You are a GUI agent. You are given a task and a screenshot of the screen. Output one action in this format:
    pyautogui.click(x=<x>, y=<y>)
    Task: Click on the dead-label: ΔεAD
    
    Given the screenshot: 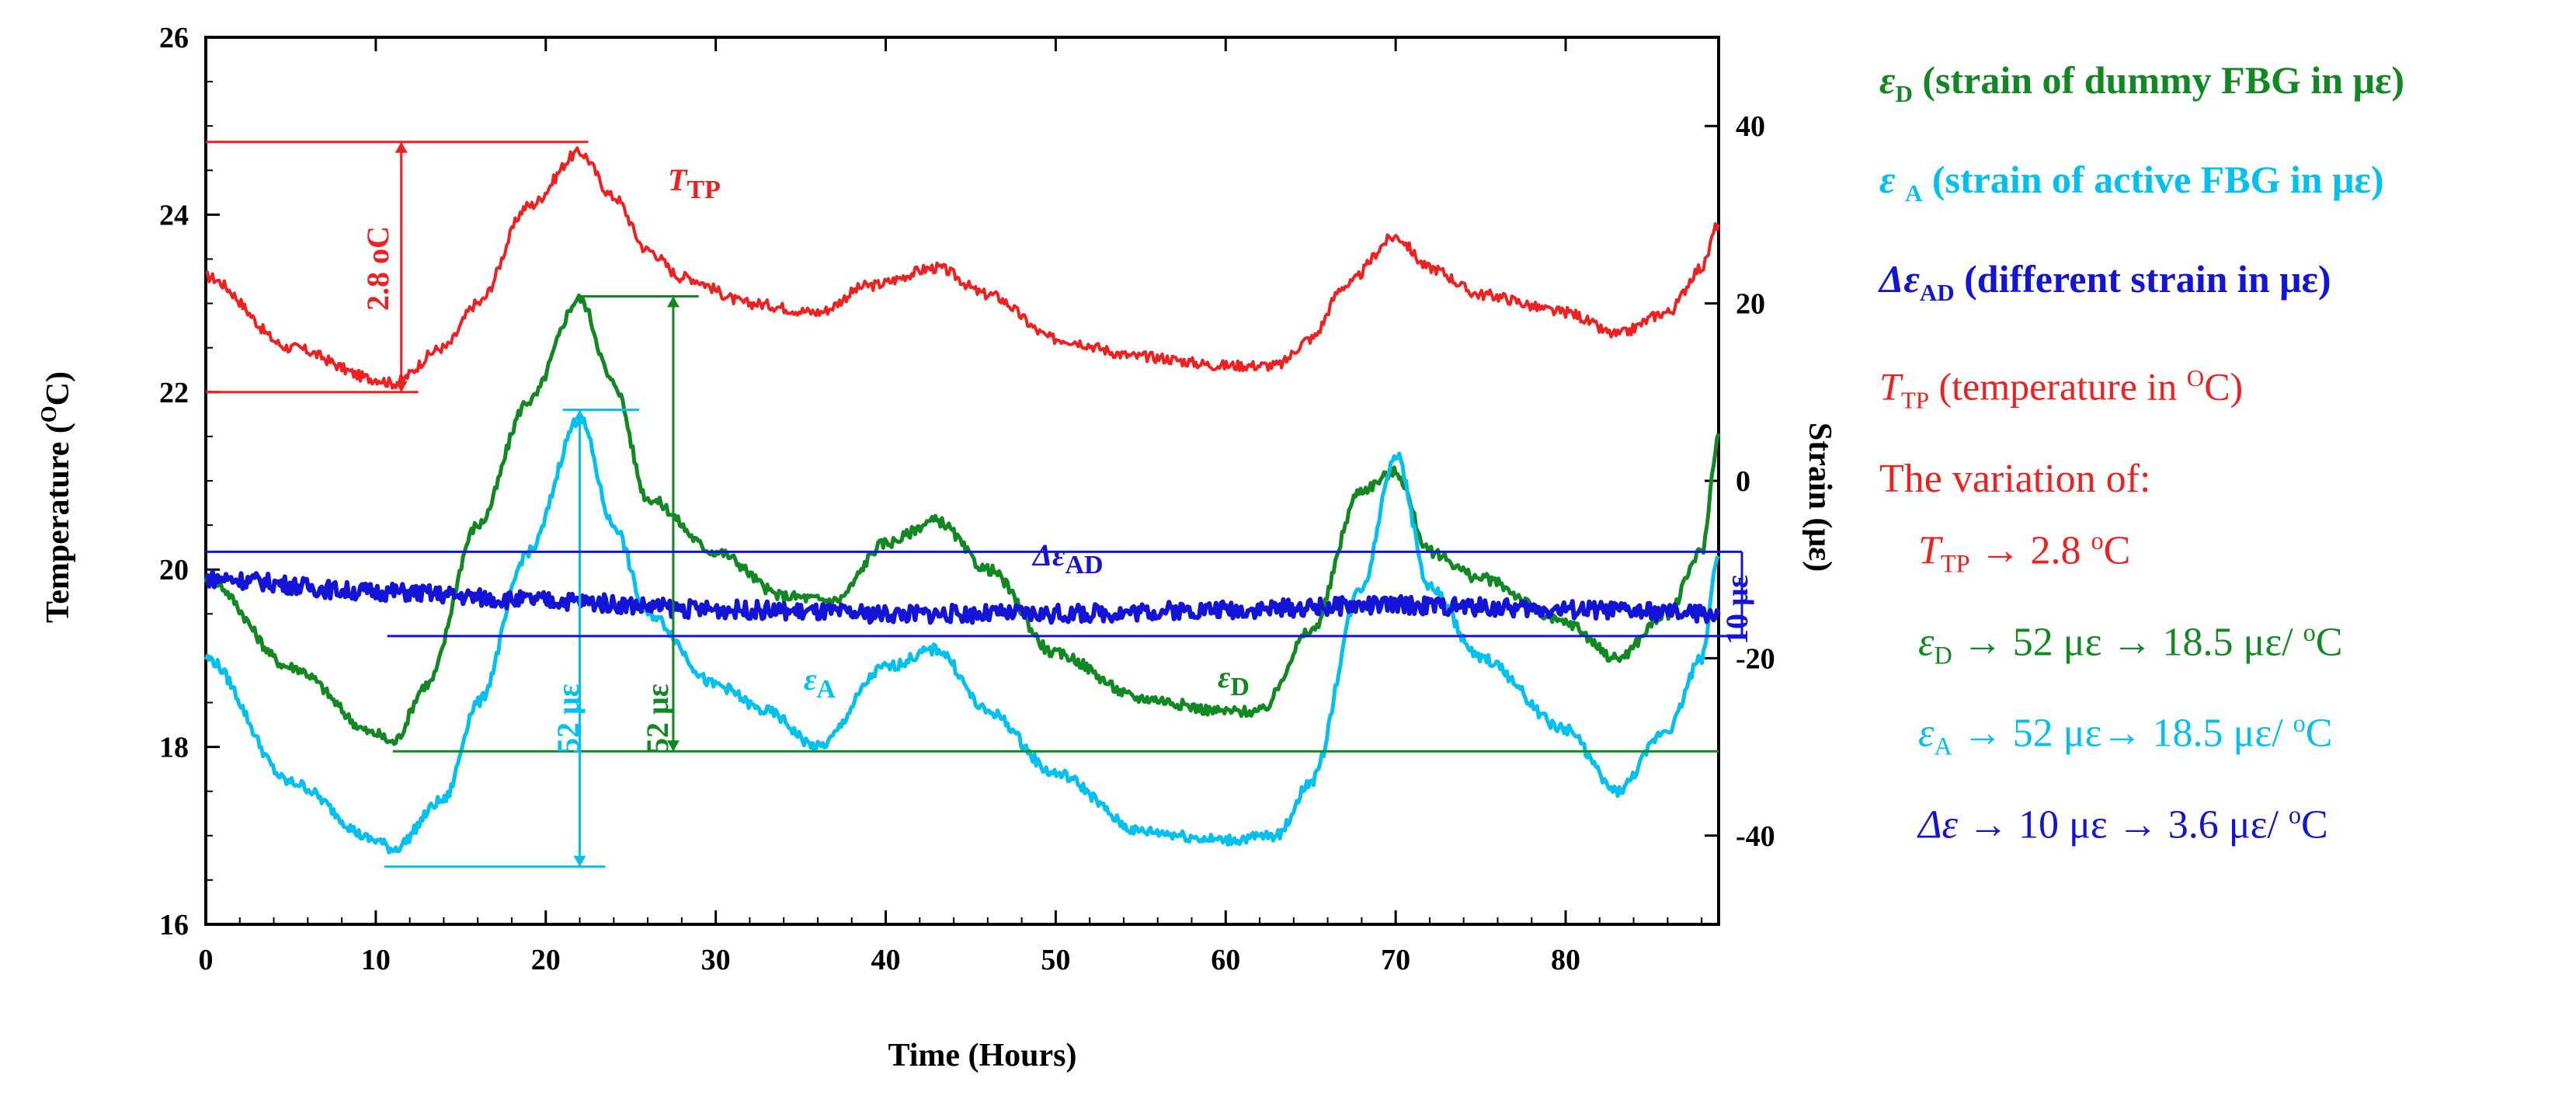 What is the action you would take?
    pyautogui.click(x=1067, y=558)
    